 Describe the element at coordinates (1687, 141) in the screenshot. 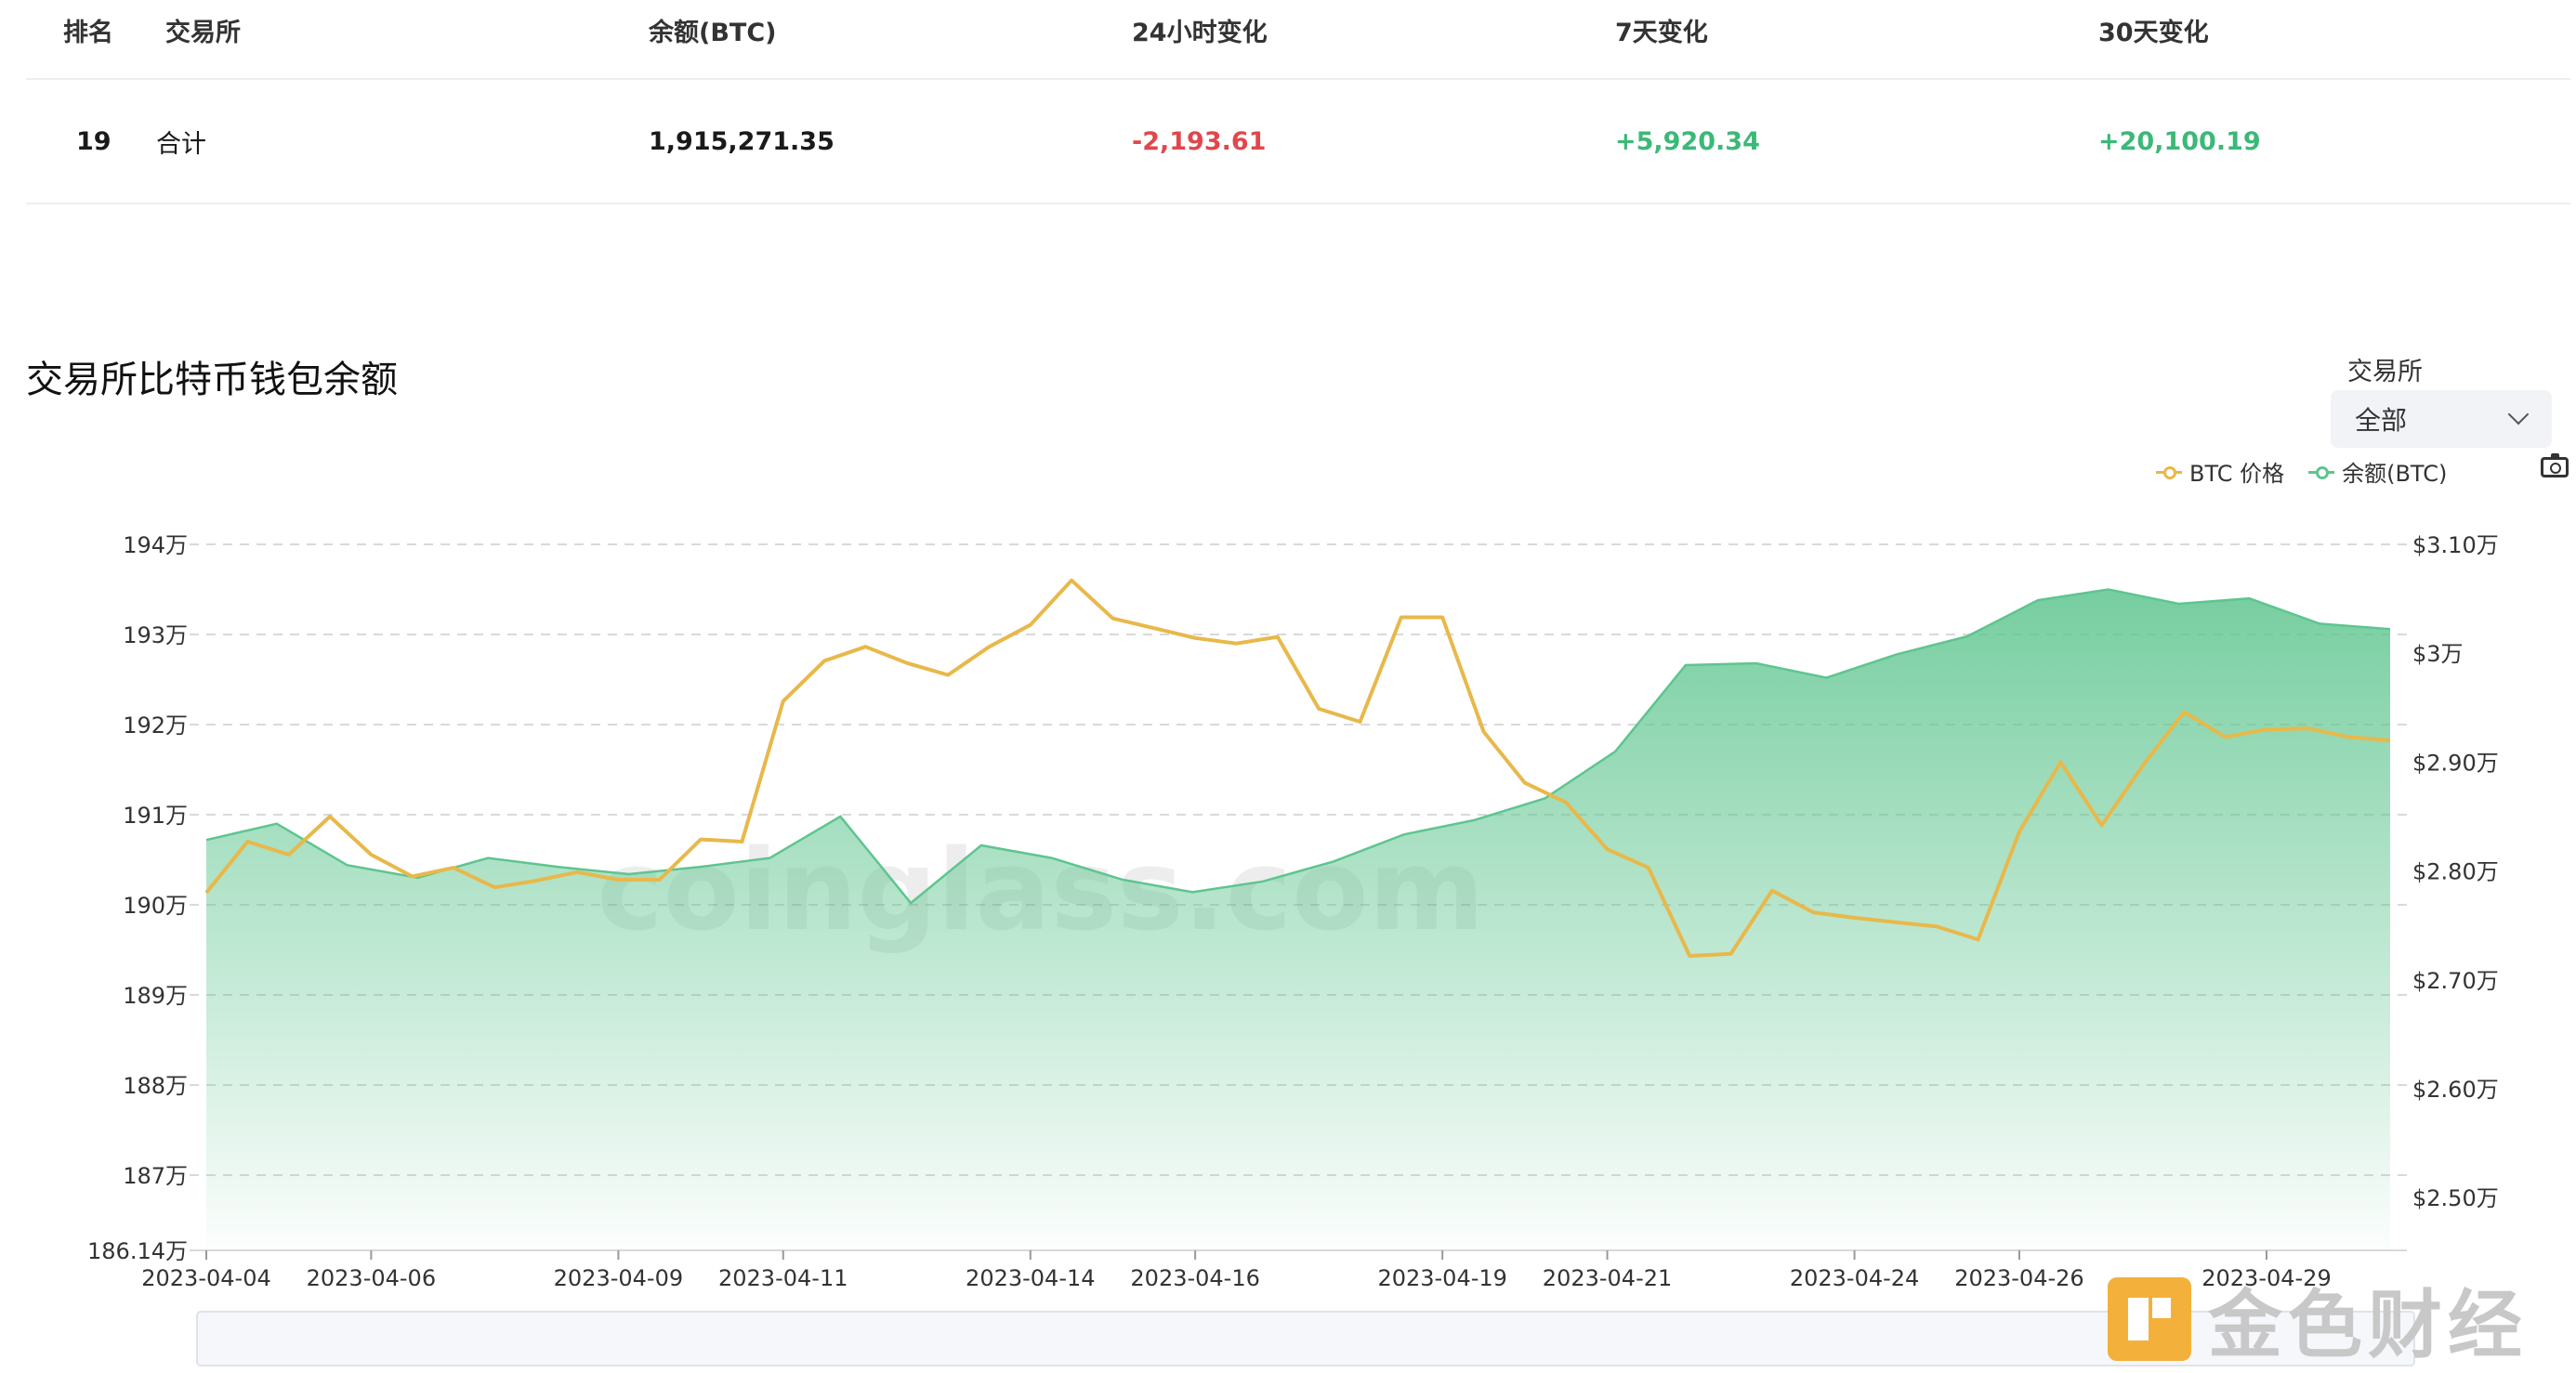

I see `total-change-7d: +5,920.34` at that location.